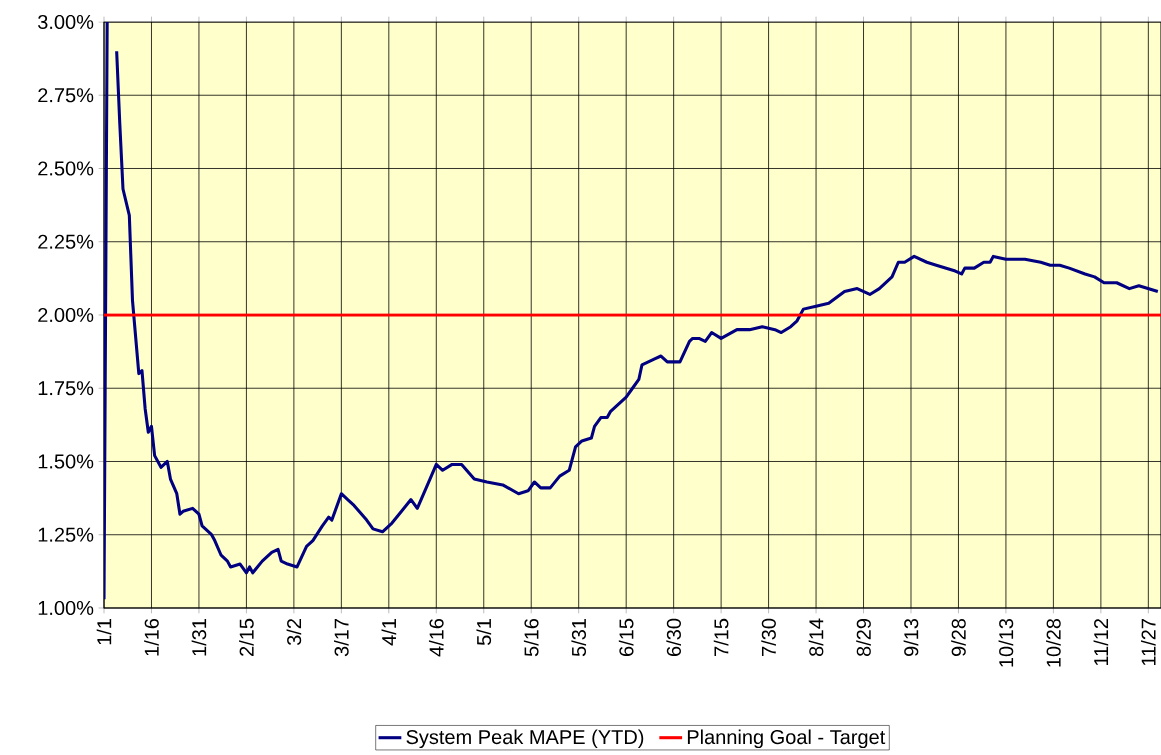  I want to click on x-tick-label: 4/1, so click(389, 632).